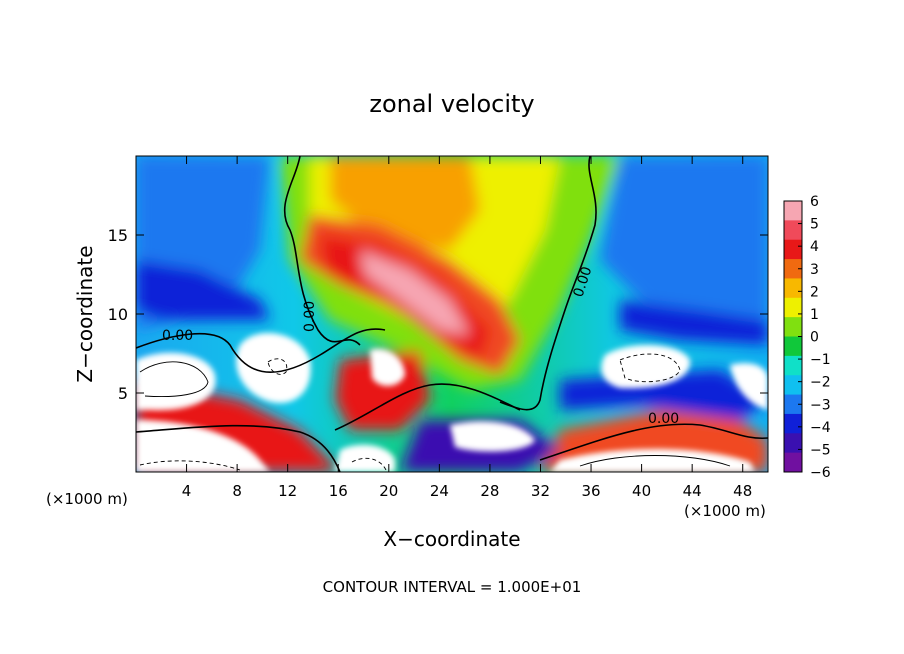 This screenshot has width=904, height=654. I want to click on y-tick-label: 15, so click(118, 235).